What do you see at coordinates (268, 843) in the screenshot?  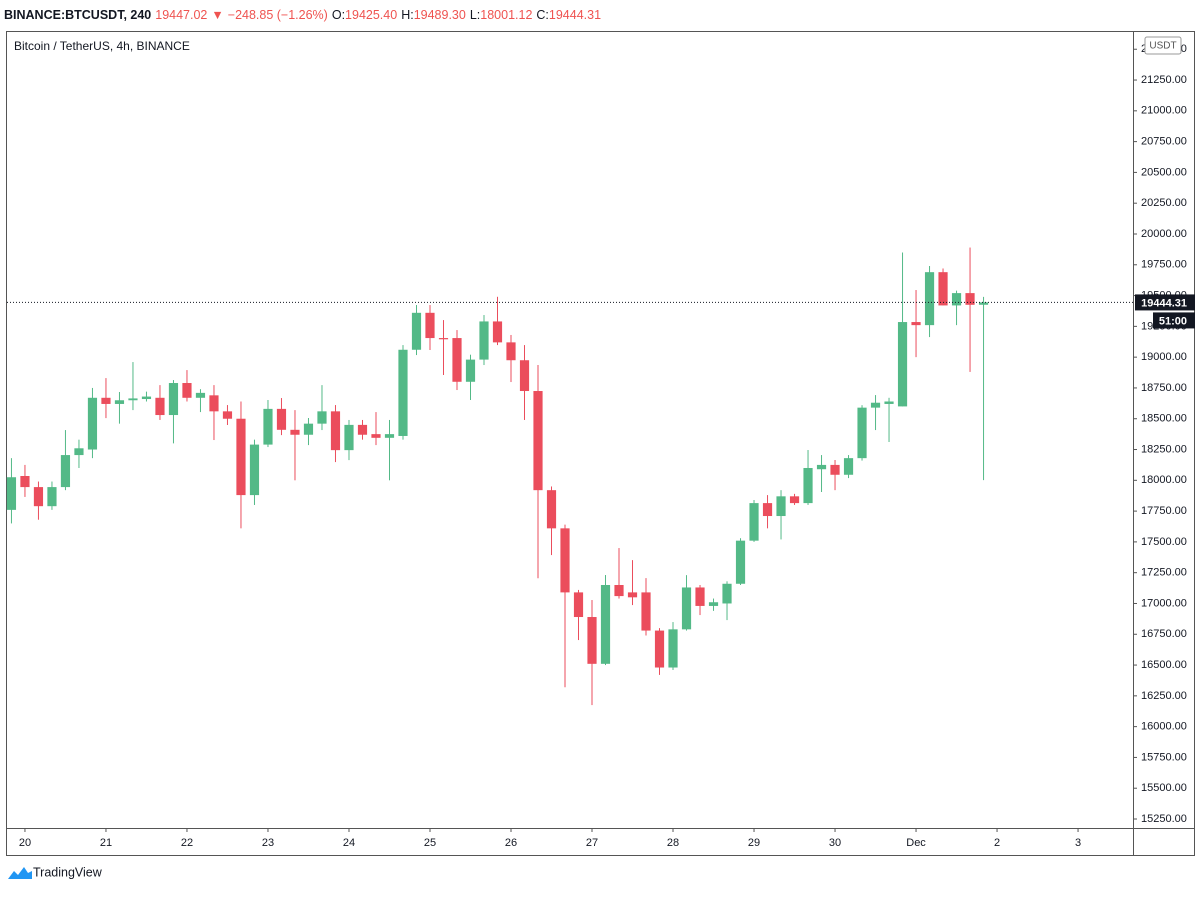 I see `x-tick-label: 23` at bounding box center [268, 843].